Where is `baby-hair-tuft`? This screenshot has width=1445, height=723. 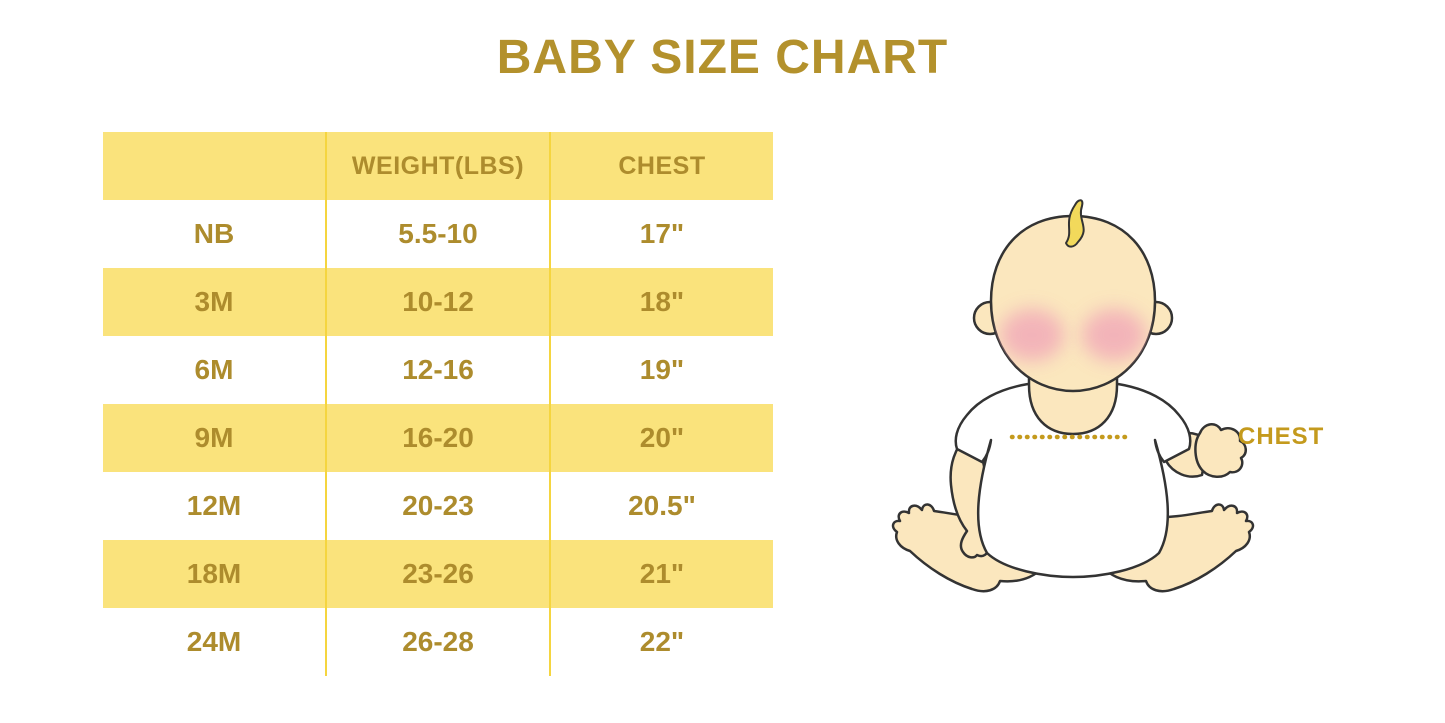
baby-hair-tuft is located at coordinates (1075, 223).